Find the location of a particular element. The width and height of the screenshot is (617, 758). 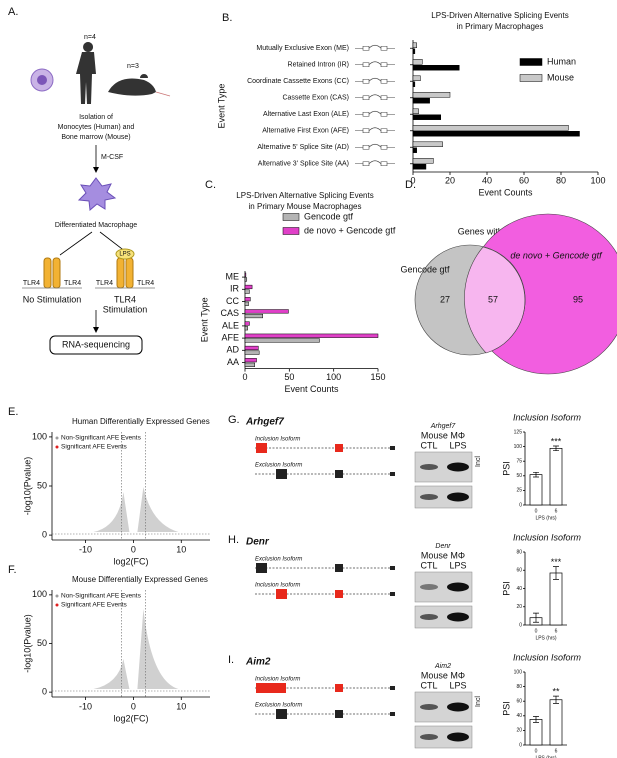

gene-name: Aim2 is located at coordinates (258, 662).